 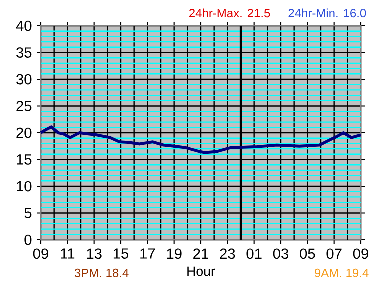 I want to click on text: 24hr-Min. 16.0, so click(x=327, y=13).